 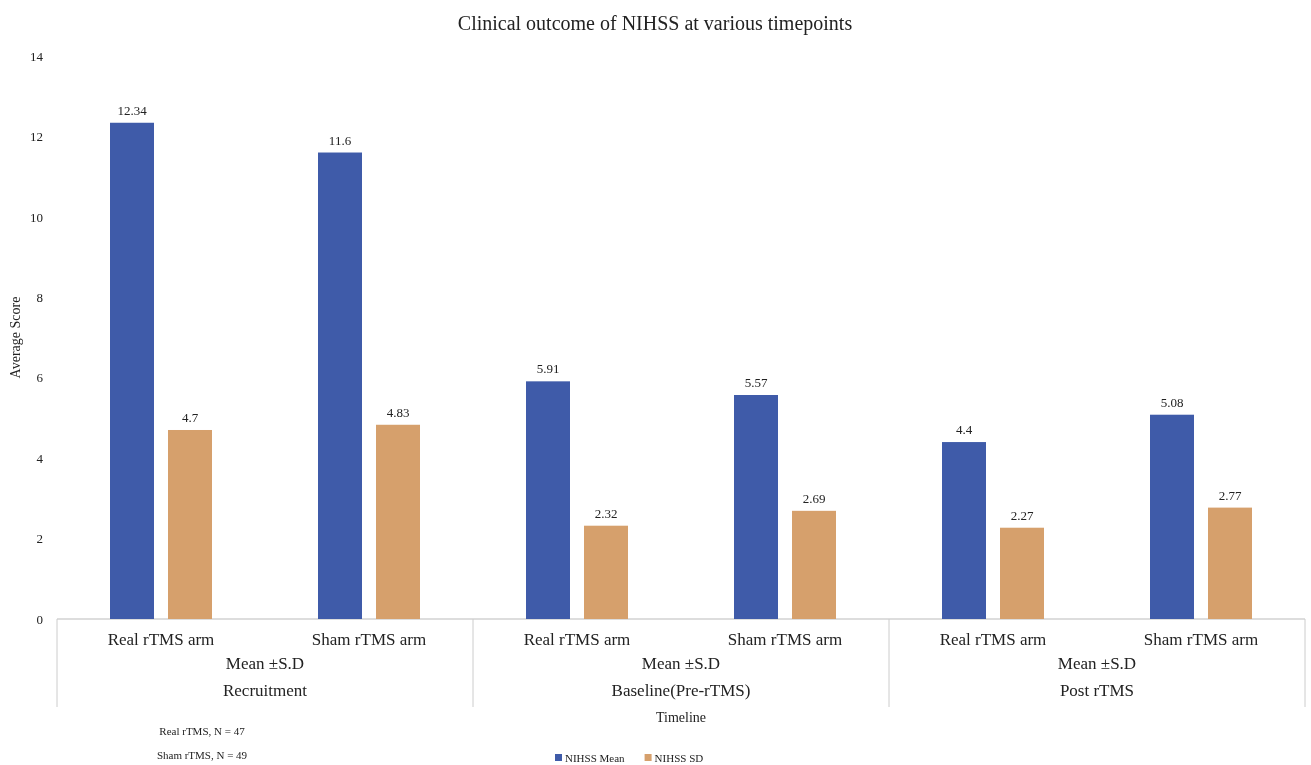 I want to click on y-tick-label: 4, so click(x=40, y=458).